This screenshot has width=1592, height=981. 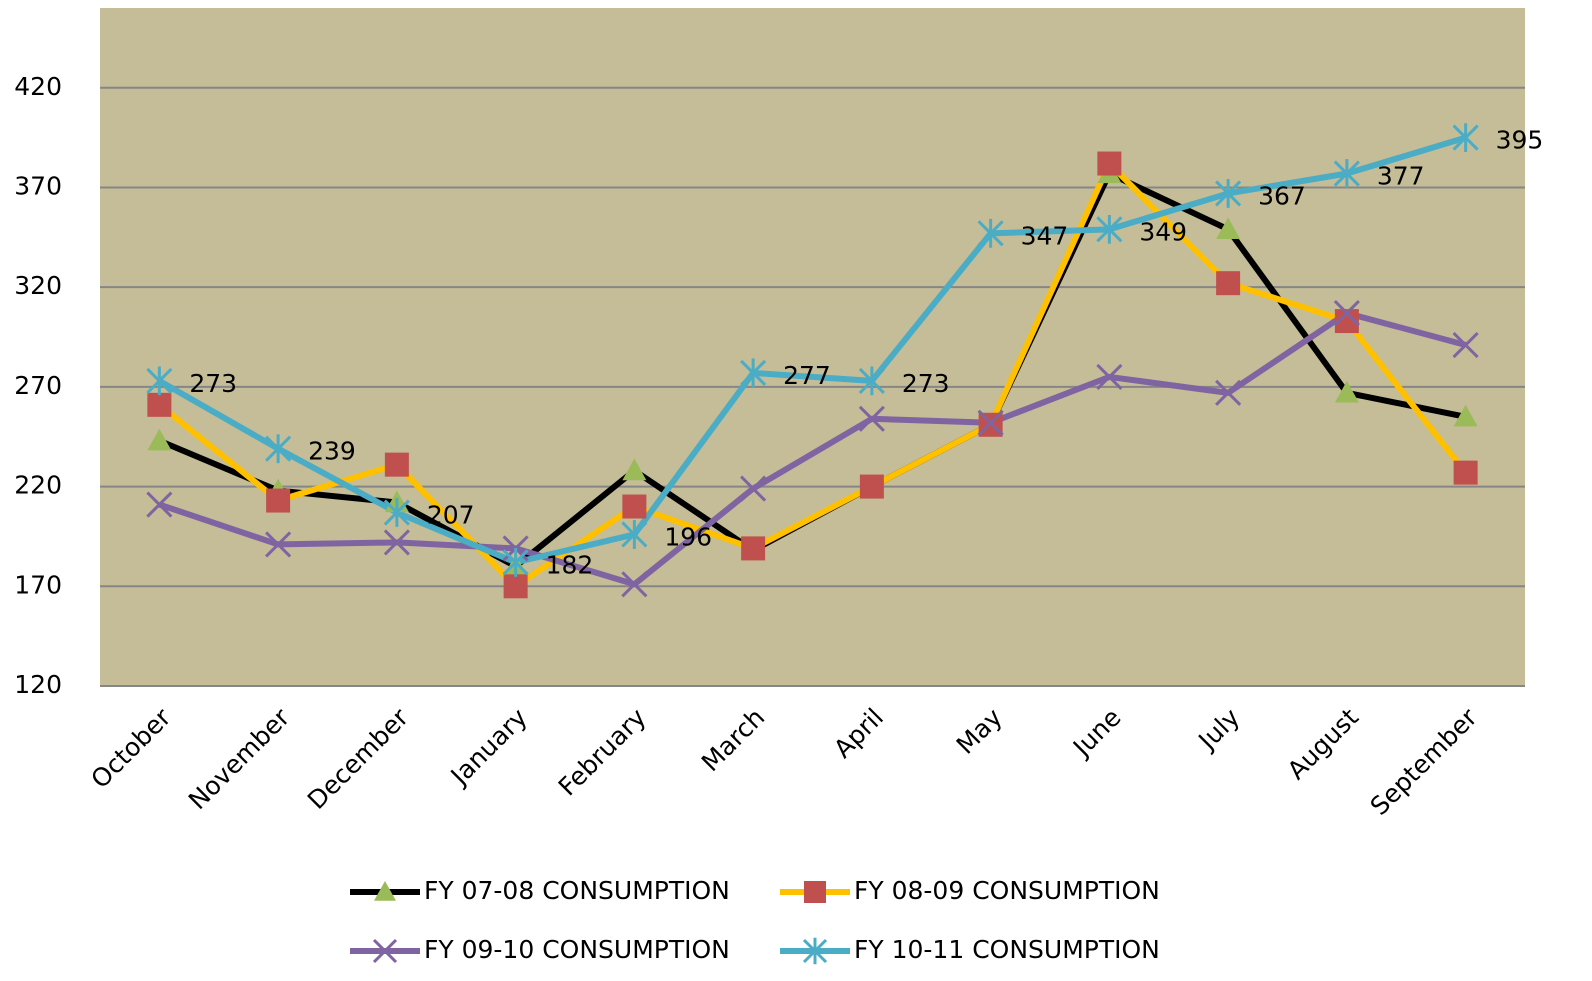 What do you see at coordinates (38, 385) in the screenshot?
I see `y-tick-label: 270` at bounding box center [38, 385].